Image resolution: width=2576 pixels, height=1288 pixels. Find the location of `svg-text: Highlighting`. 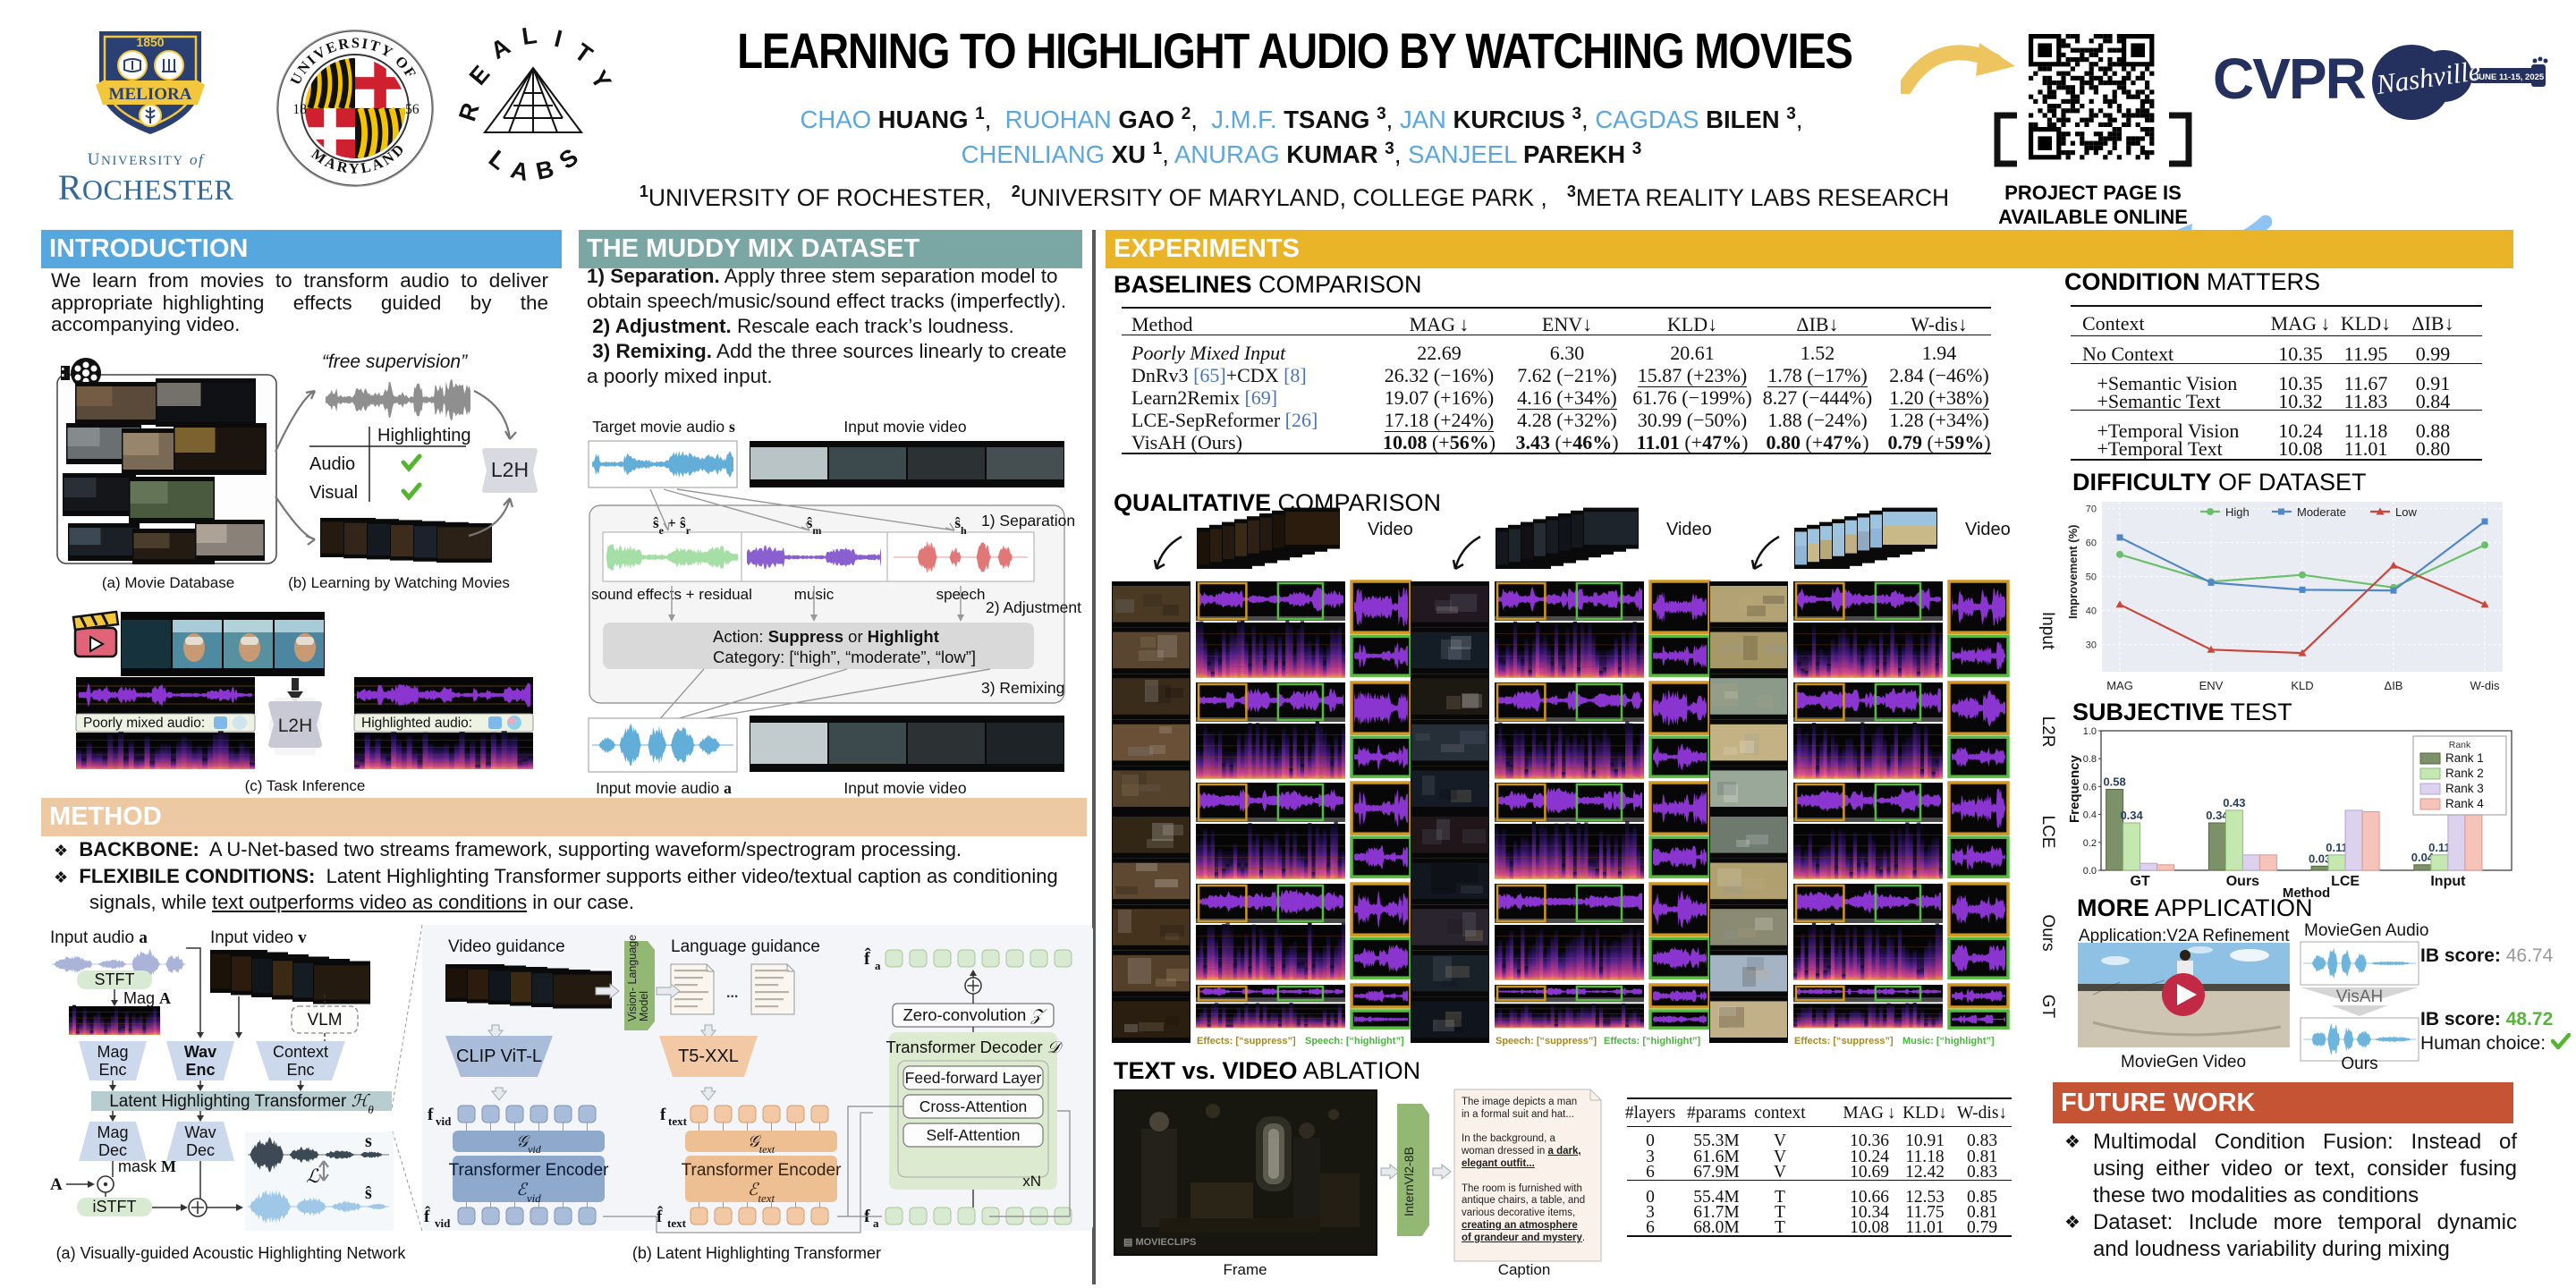

svg-text: Highlighting is located at coordinates (424, 435).